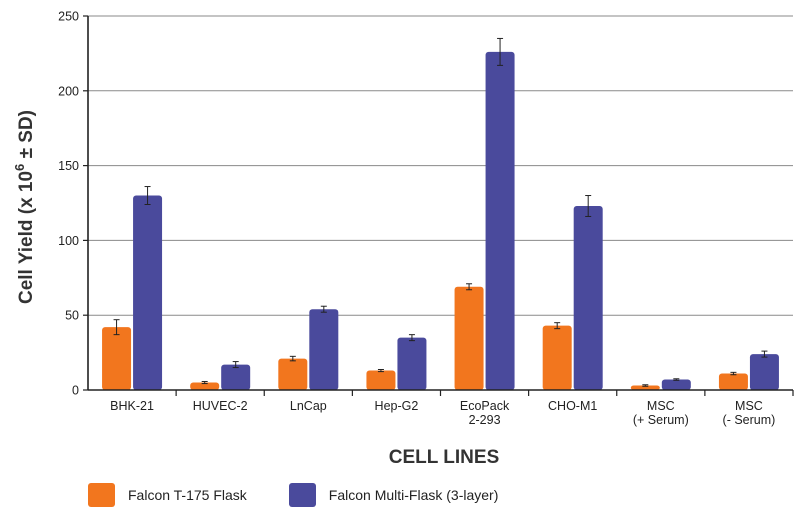 This screenshot has width=801, height=511. I want to click on x-tick-label-line: BHK-21, so click(132, 406).